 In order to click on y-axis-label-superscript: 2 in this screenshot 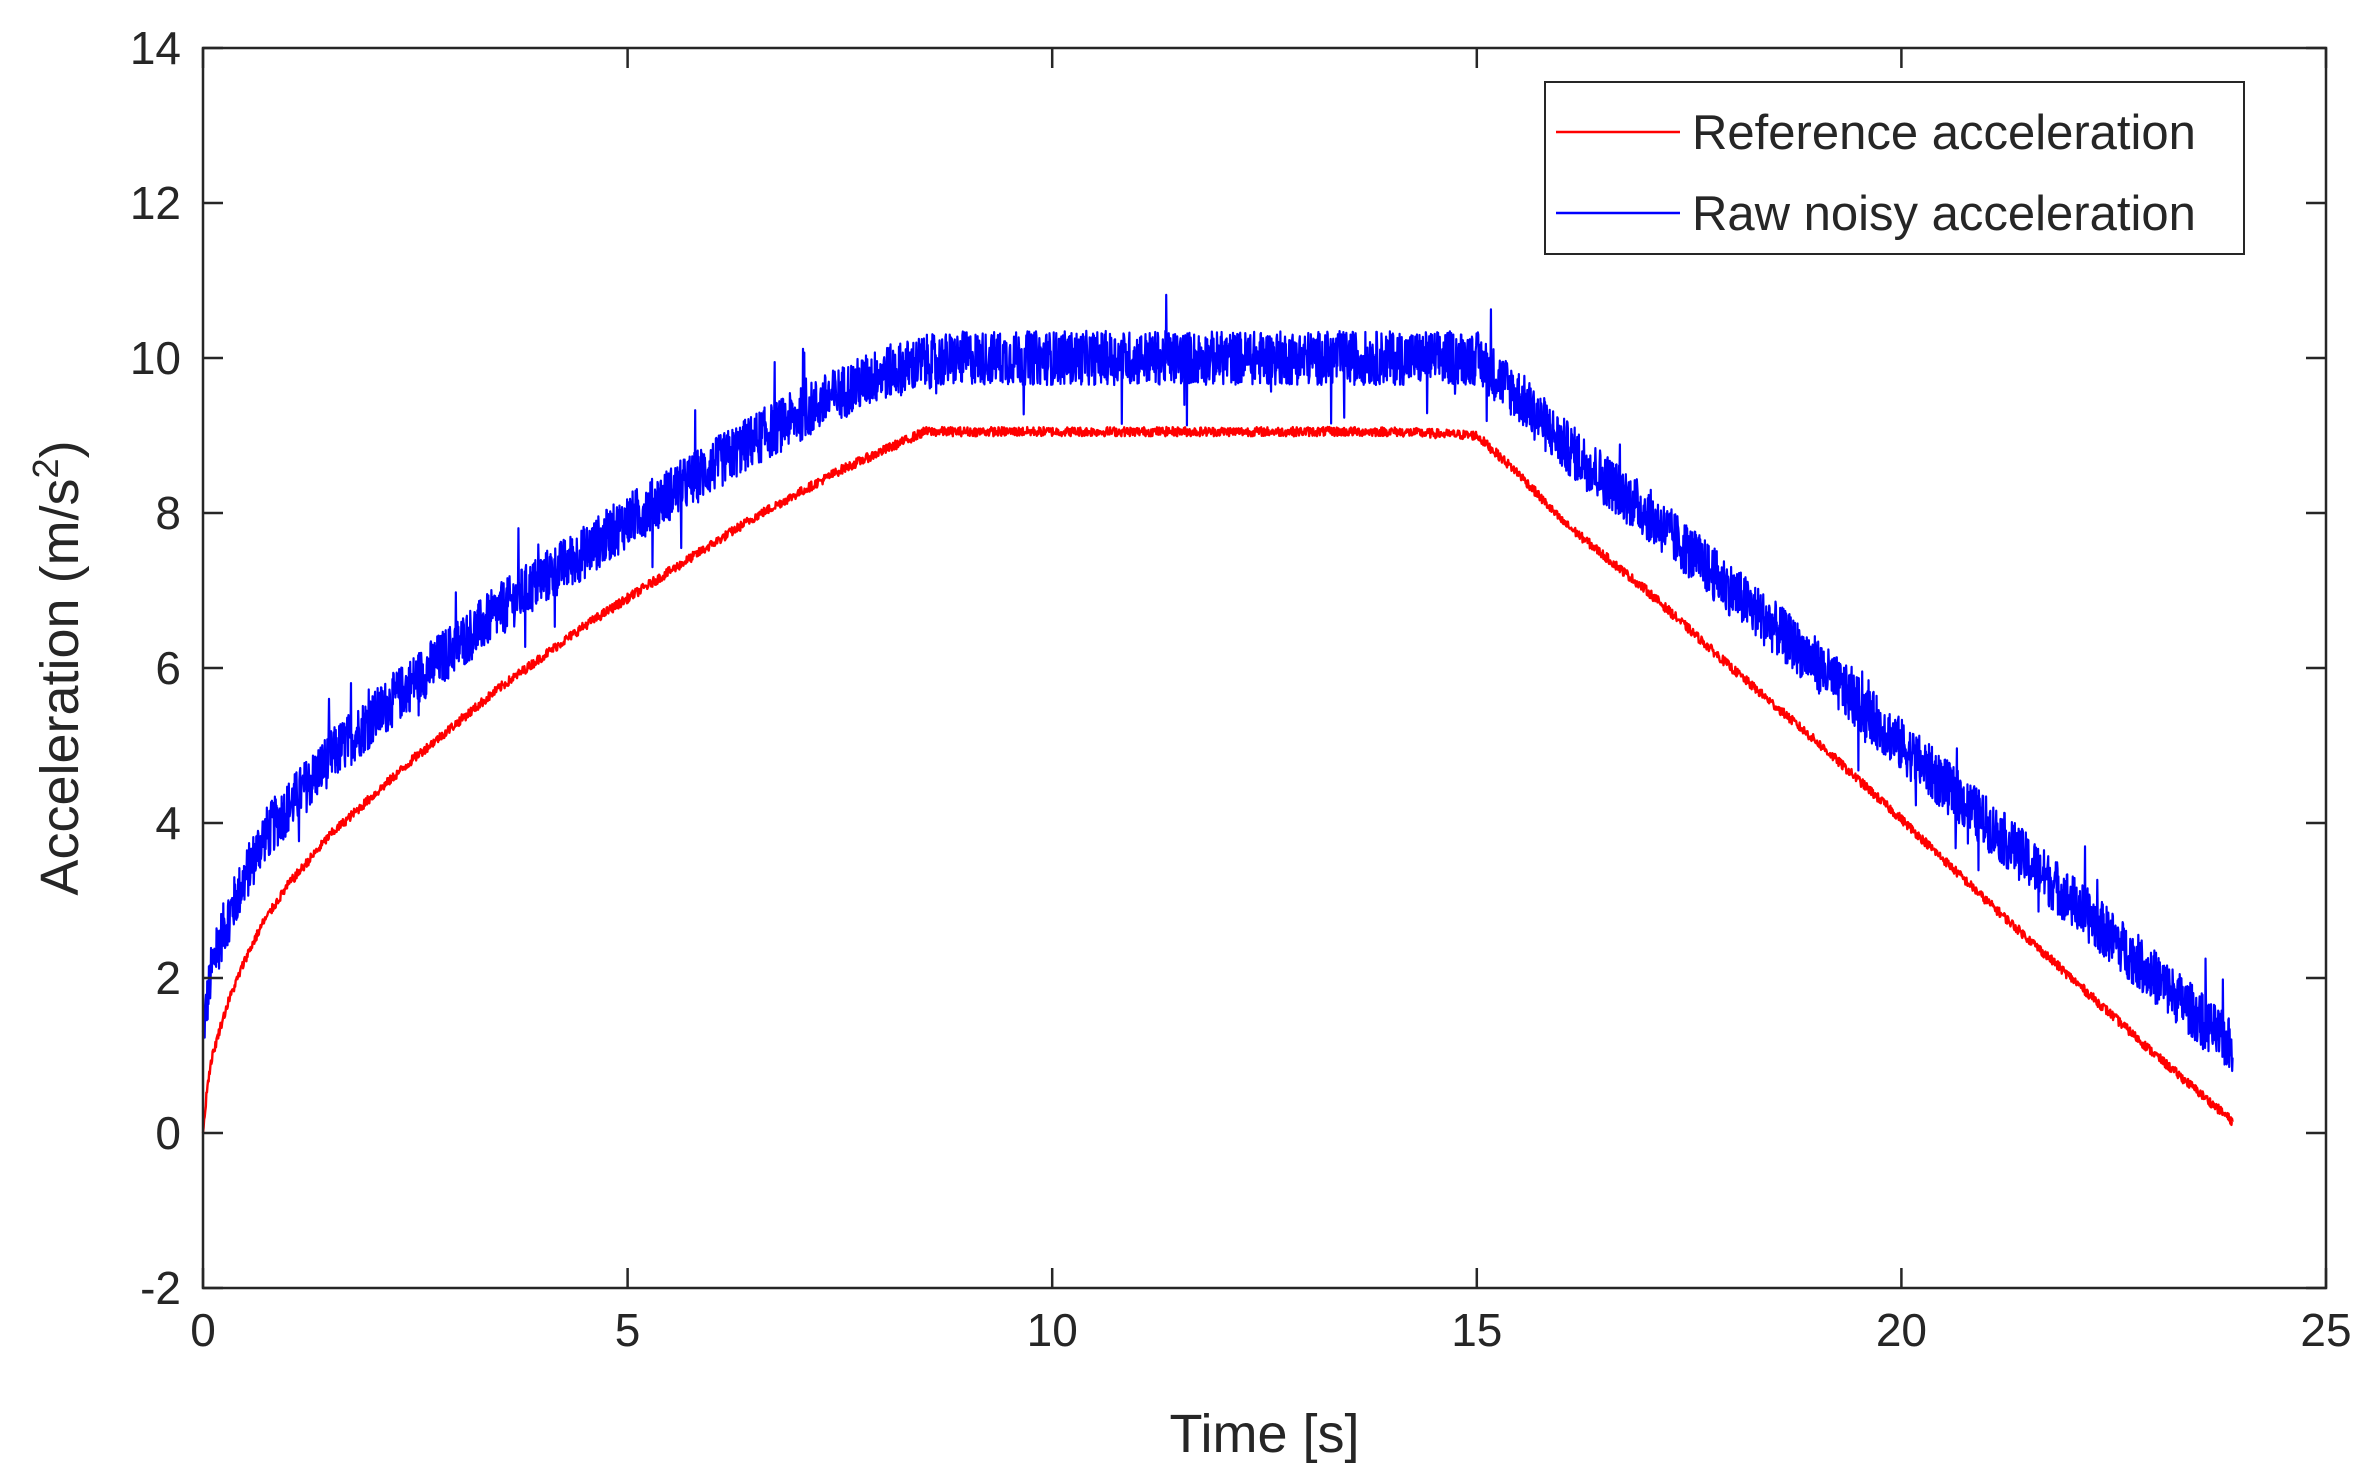, I will do `click(45, 468)`.